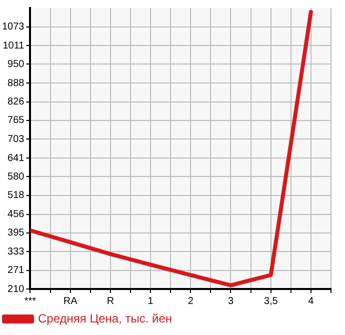 The image size is (345, 335). Describe the element at coordinates (16, 64) in the screenshot. I see `y-tick-label: 950` at that location.